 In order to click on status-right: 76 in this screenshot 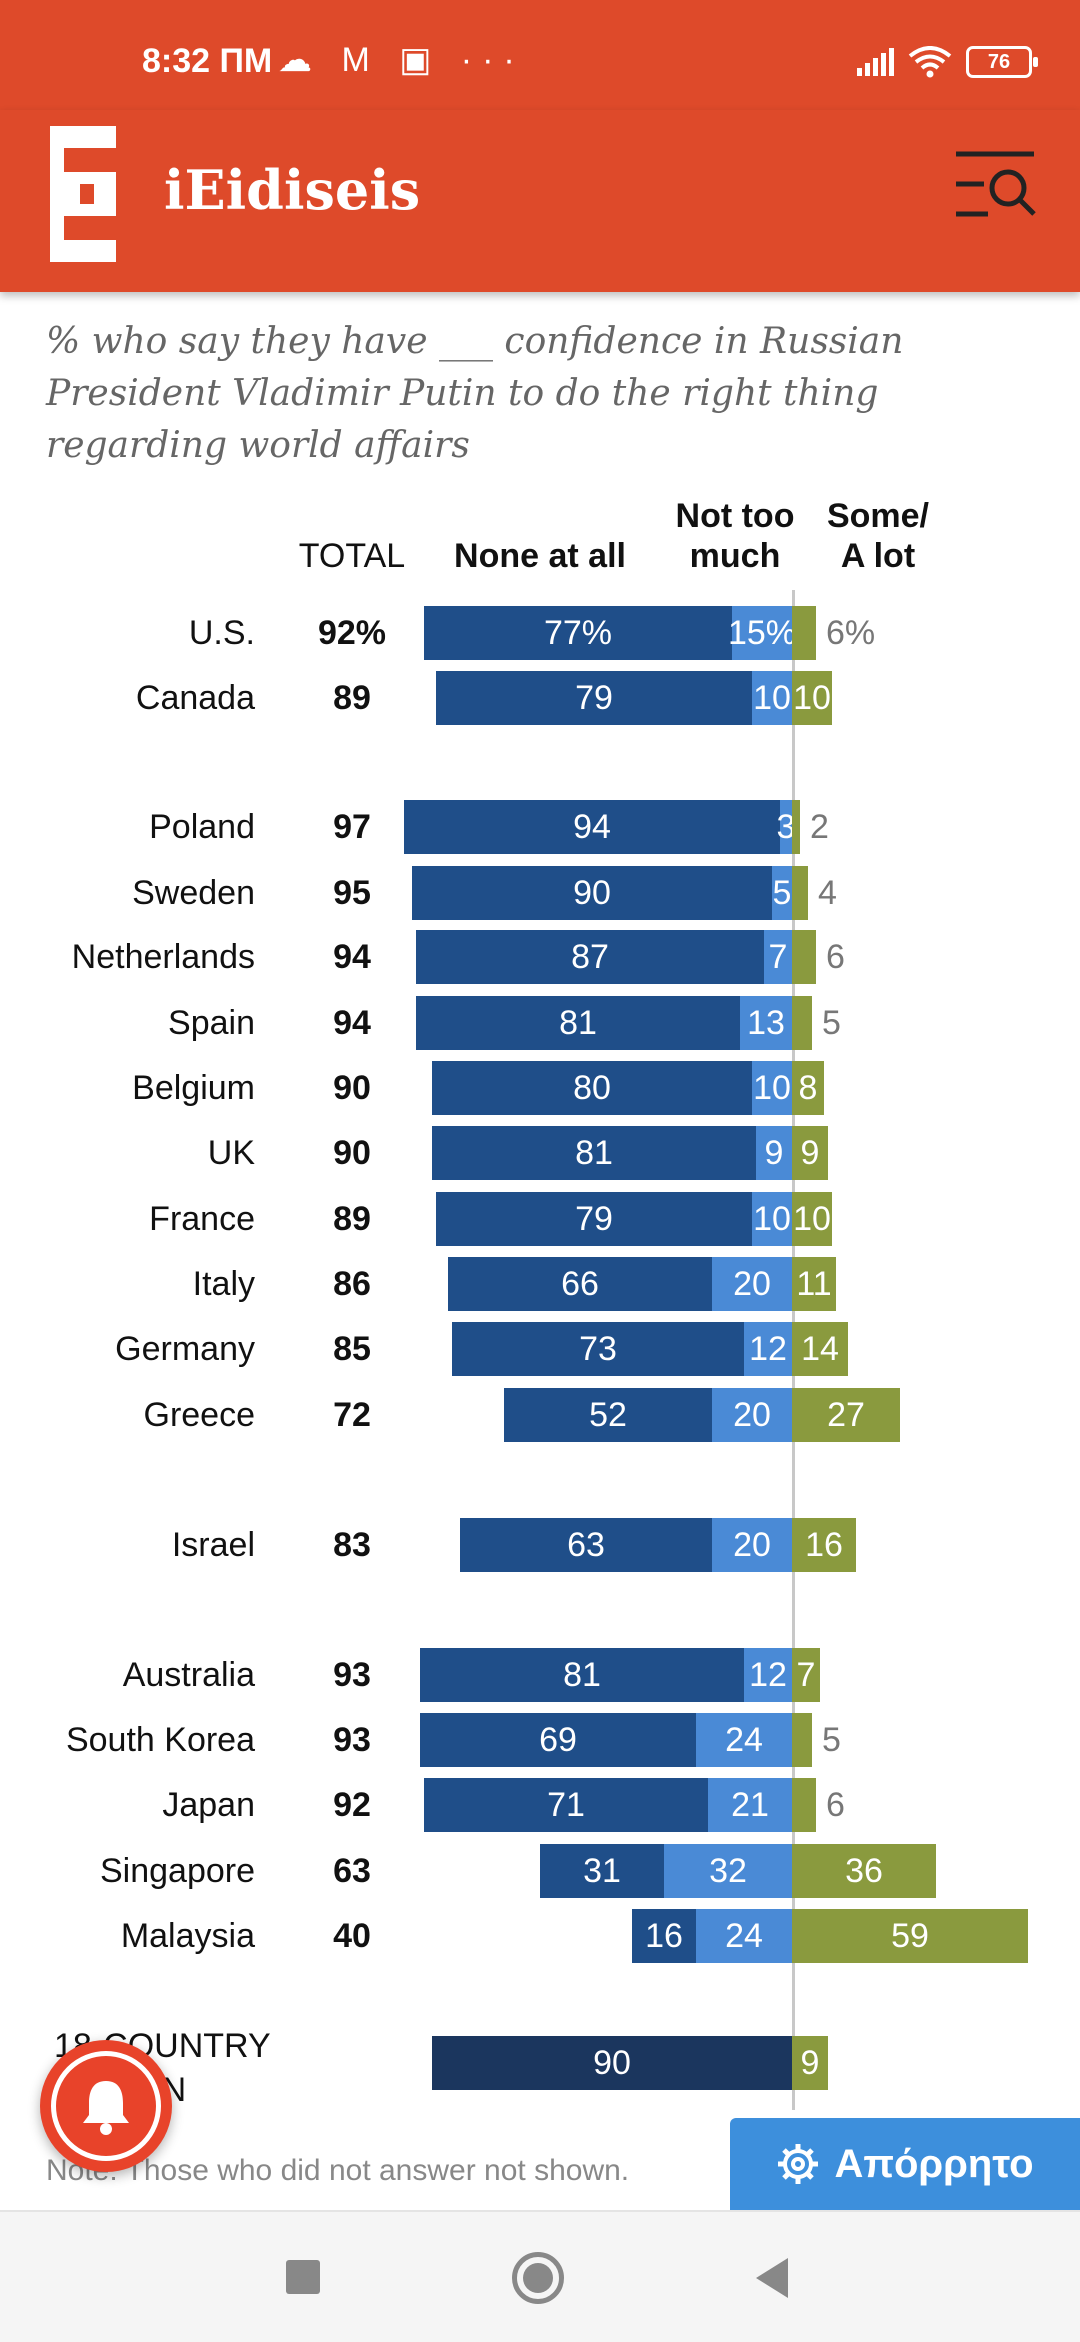, I will do `click(947, 62)`.